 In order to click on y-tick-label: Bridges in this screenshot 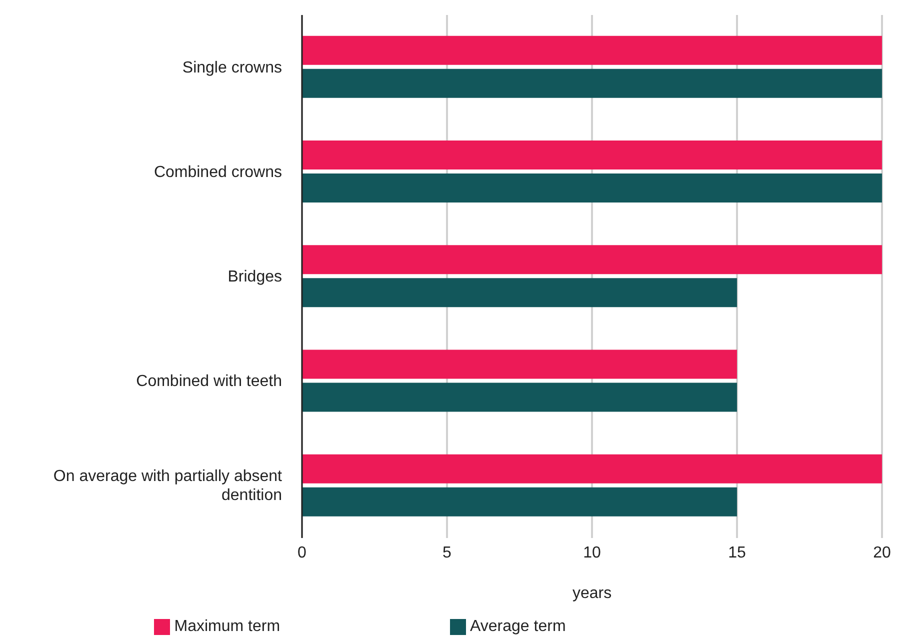, I will do `click(255, 276)`.